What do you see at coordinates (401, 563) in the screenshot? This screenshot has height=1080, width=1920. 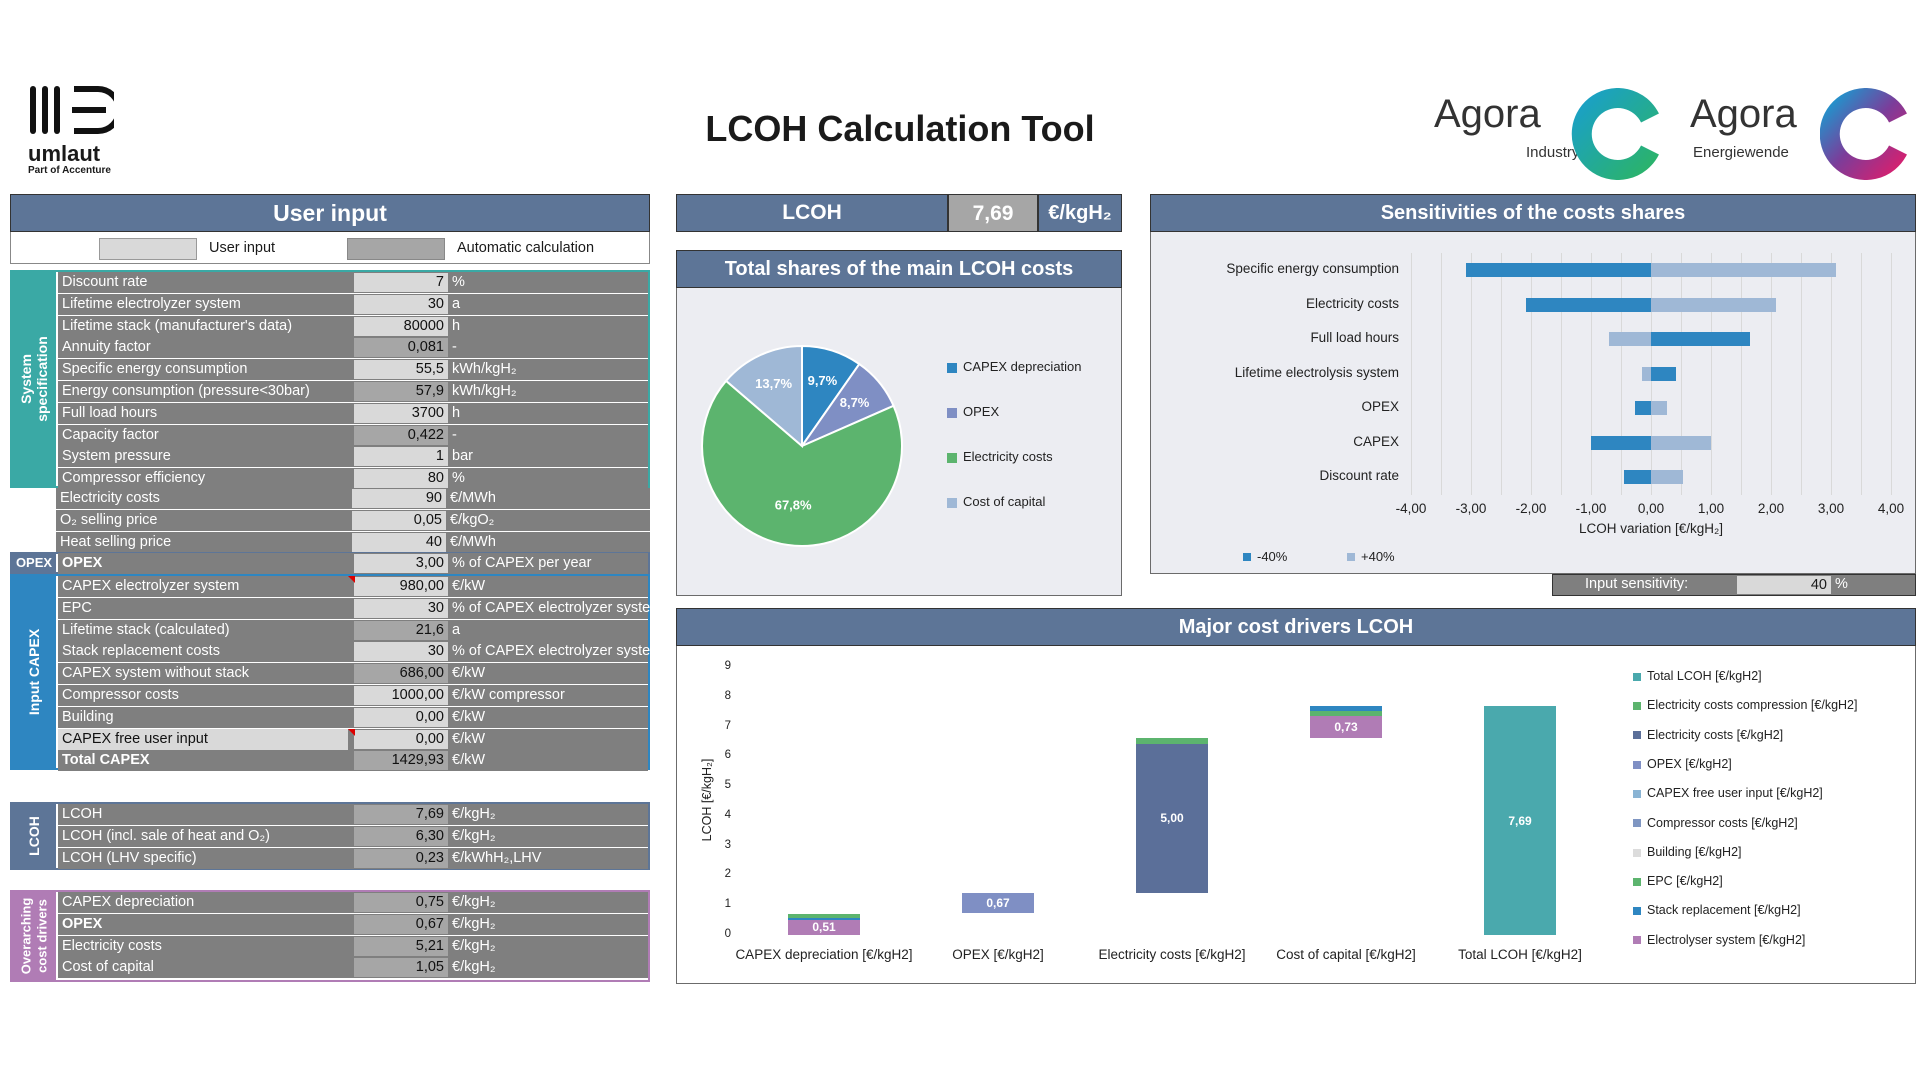 I see `opex-row-value: 3,00` at bounding box center [401, 563].